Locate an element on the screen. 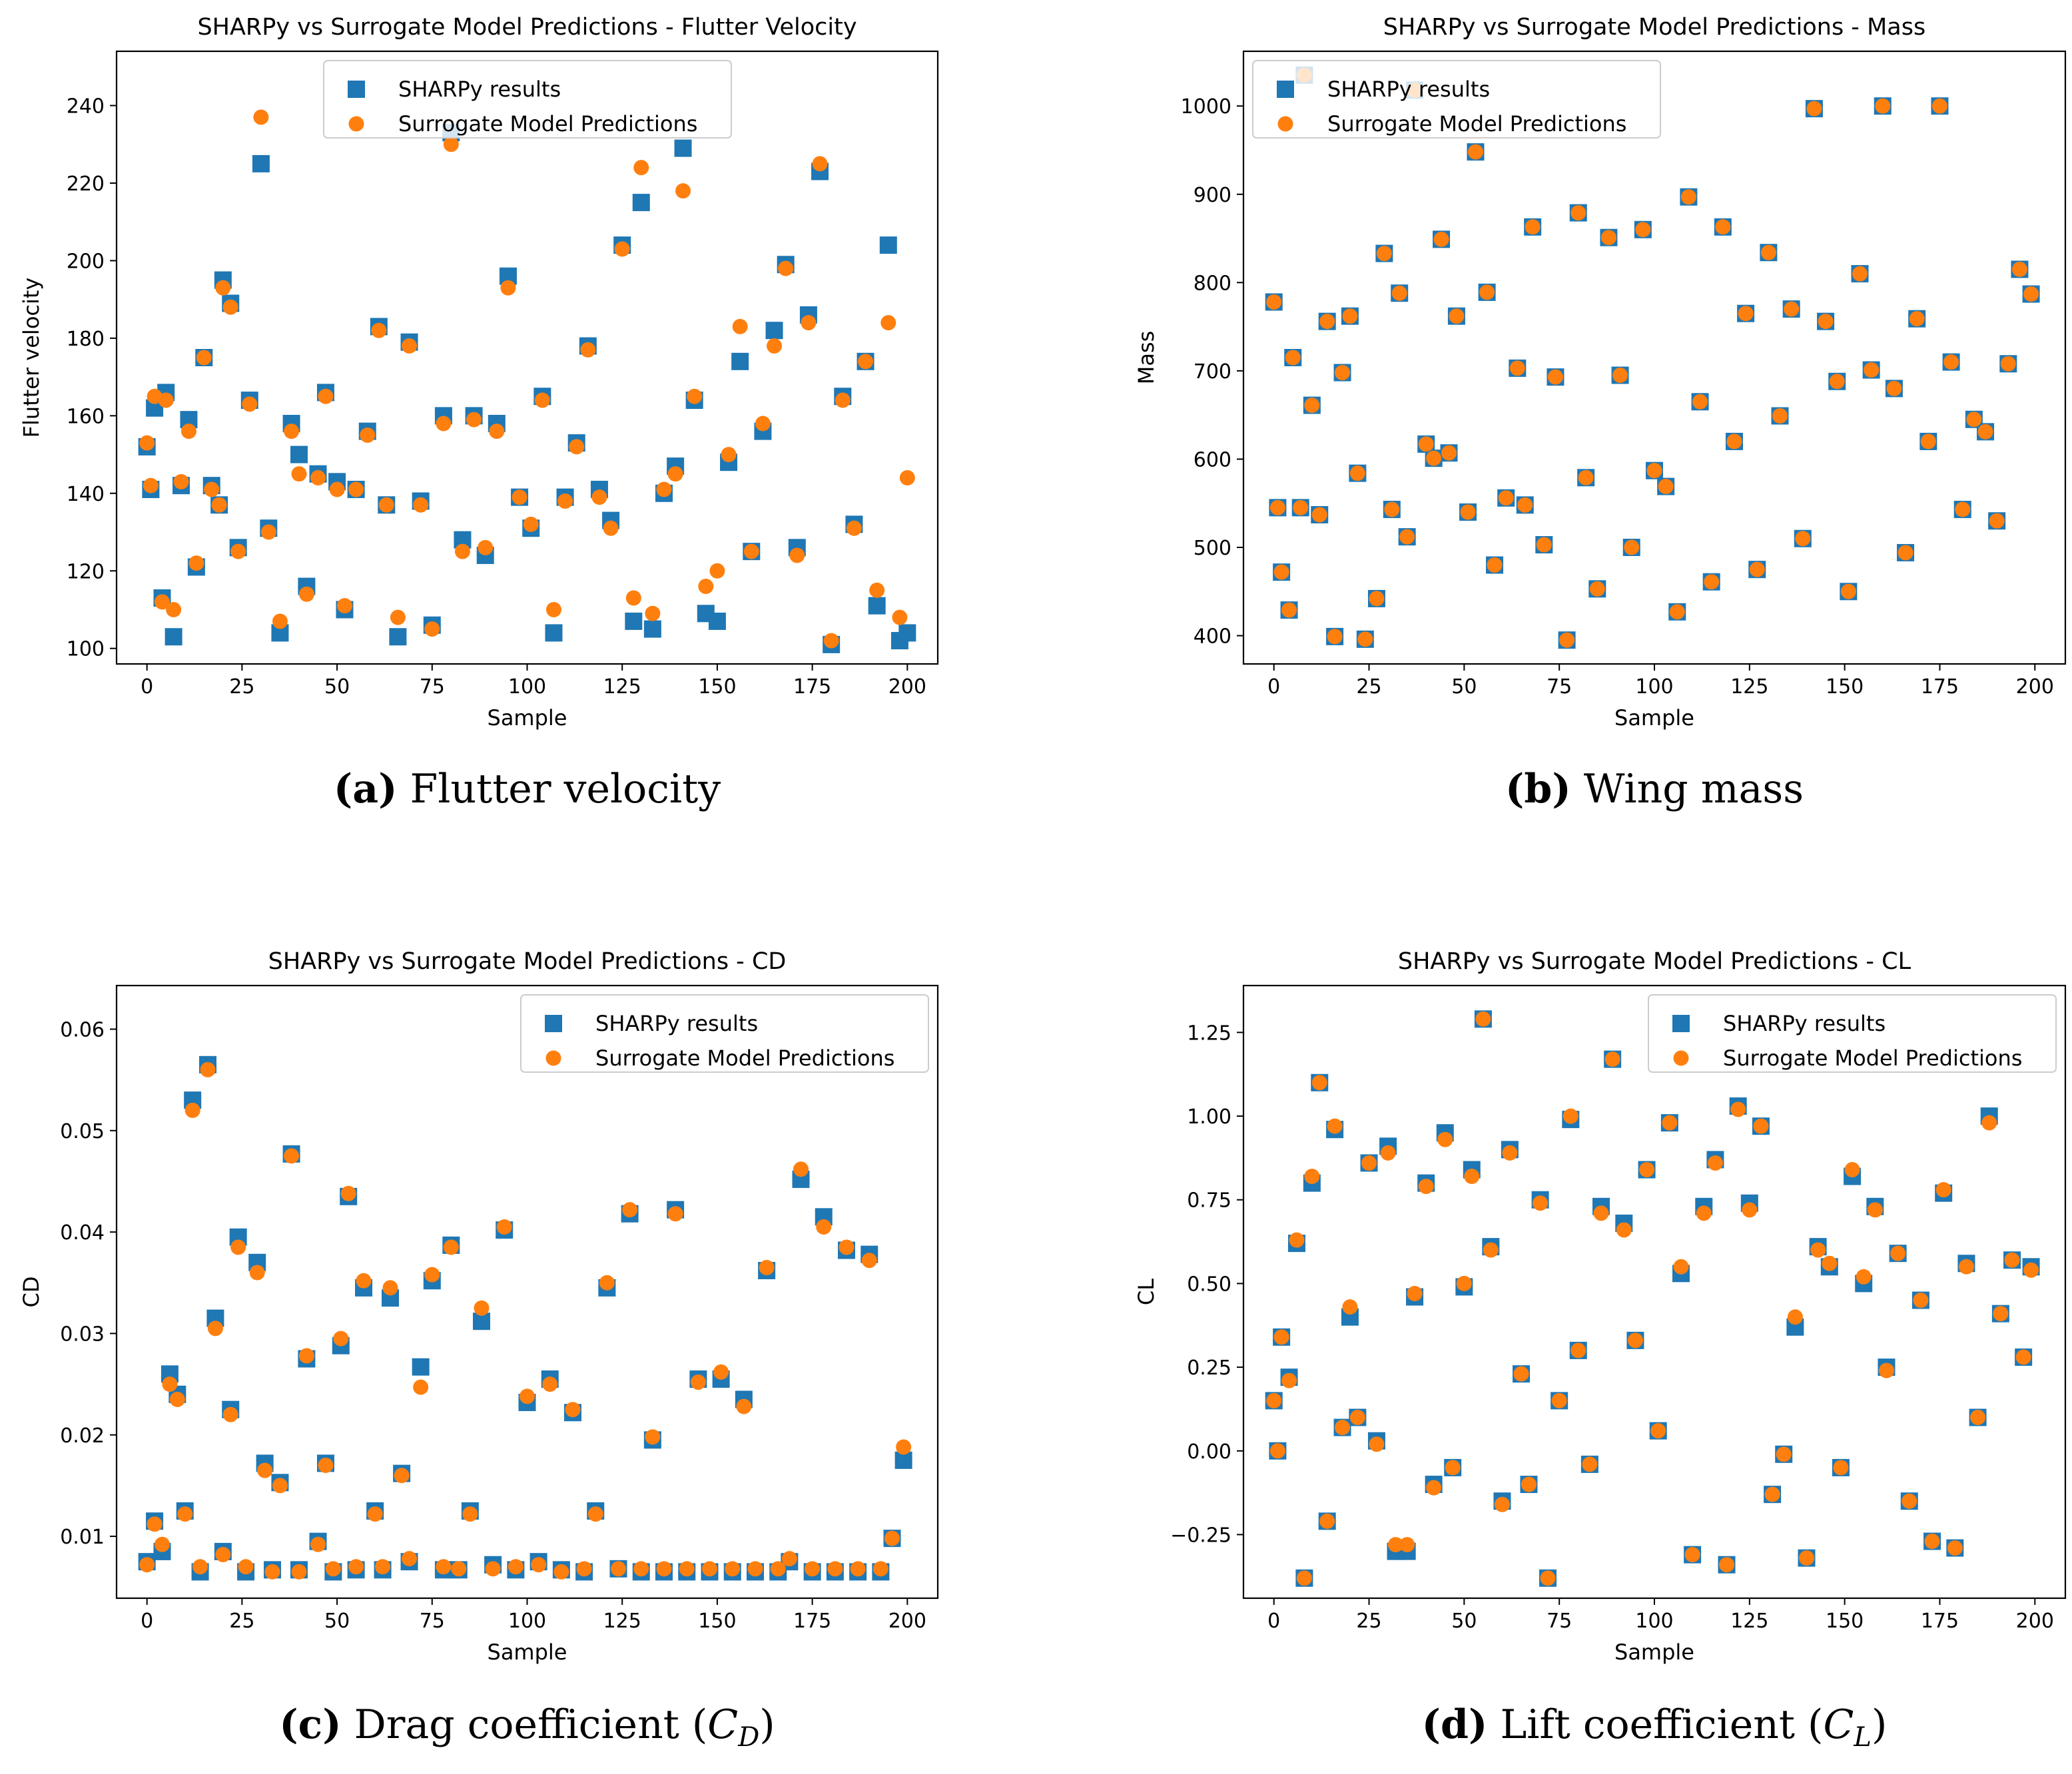 The image size is (2072, 1774). y-tick-label: 0.00 is located at coordinates (1209, 1452).